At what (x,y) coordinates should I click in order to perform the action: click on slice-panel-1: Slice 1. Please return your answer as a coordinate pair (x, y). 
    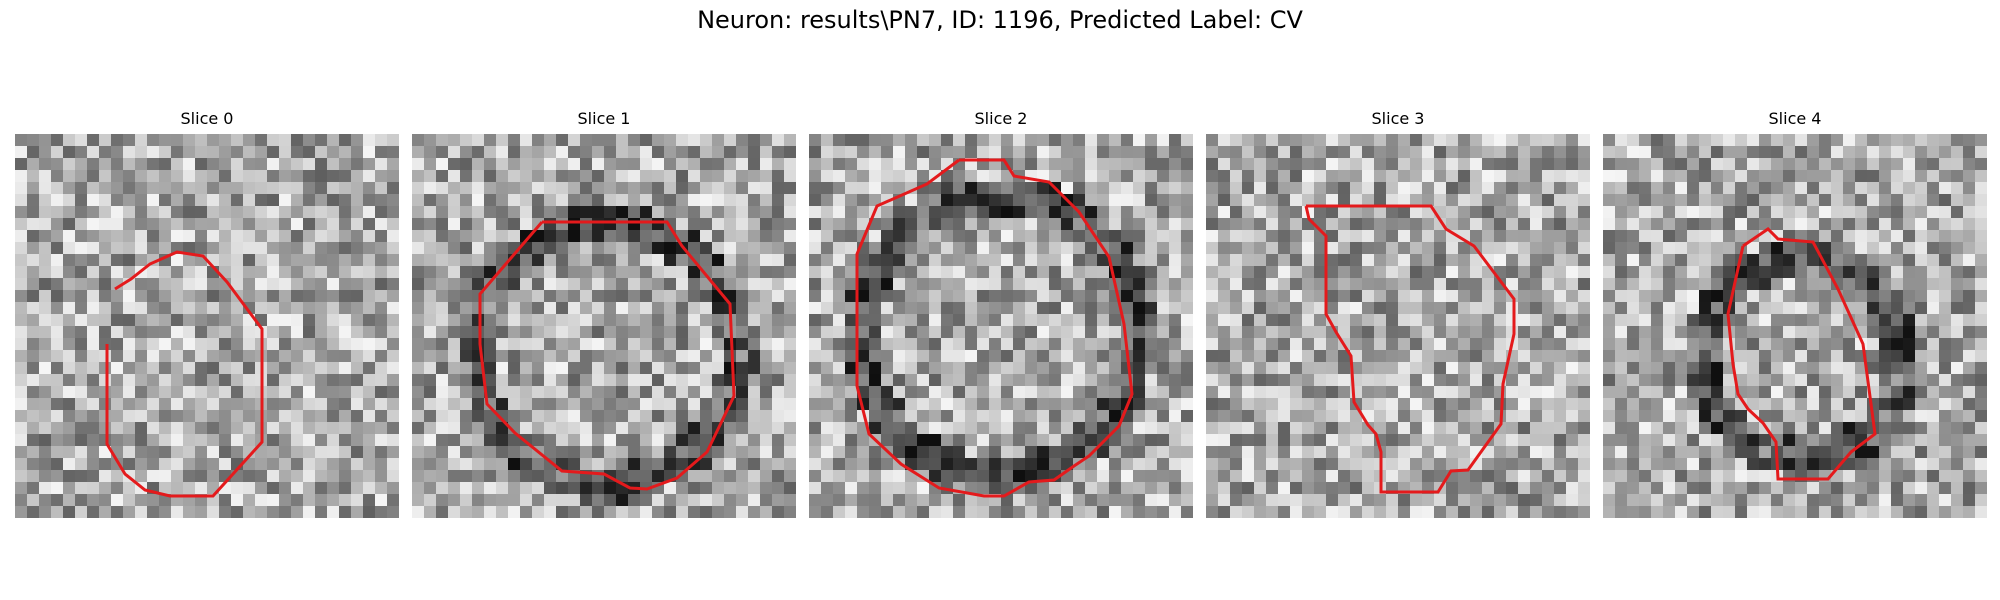
    Looking at the image, I should click on (604, 119).